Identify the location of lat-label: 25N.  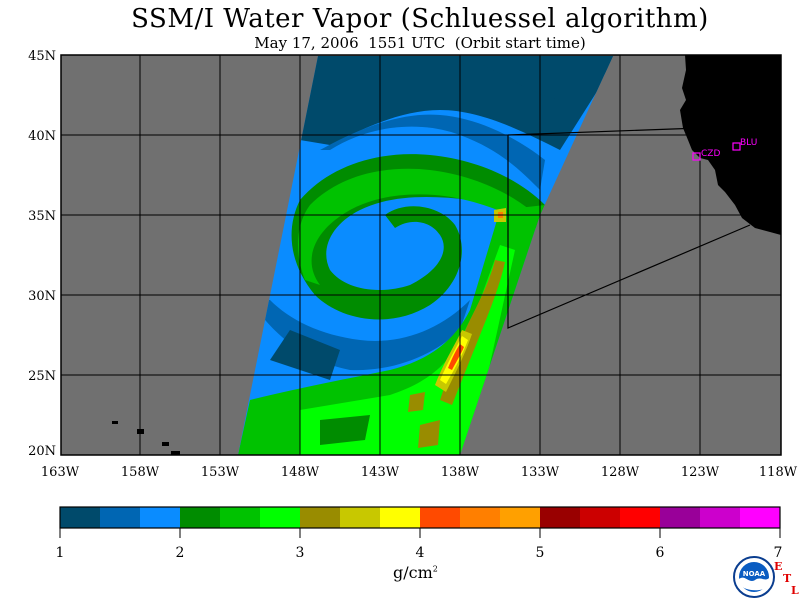
(42, 376).